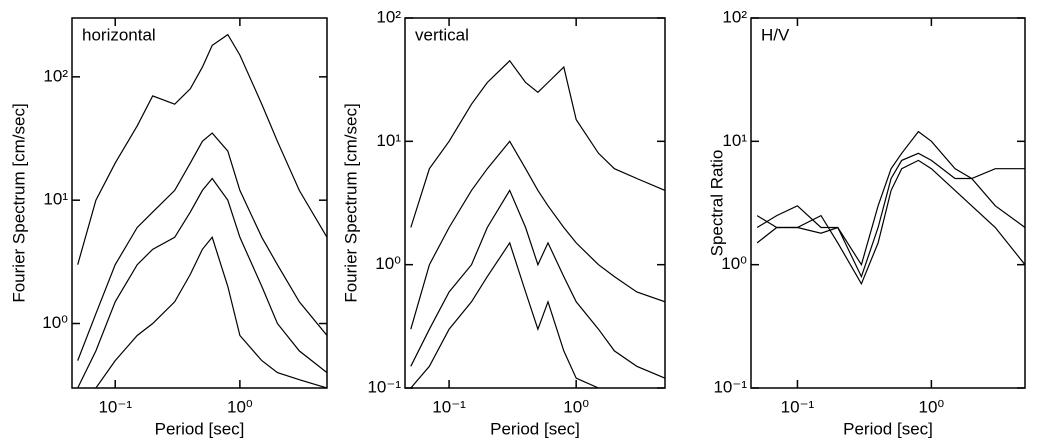 Image resolution: width=1043 pixels, height=442 pixels. Describe the element at coordinates (775, 34) in the screenshot. I see `panel-label: H/V` at that location.